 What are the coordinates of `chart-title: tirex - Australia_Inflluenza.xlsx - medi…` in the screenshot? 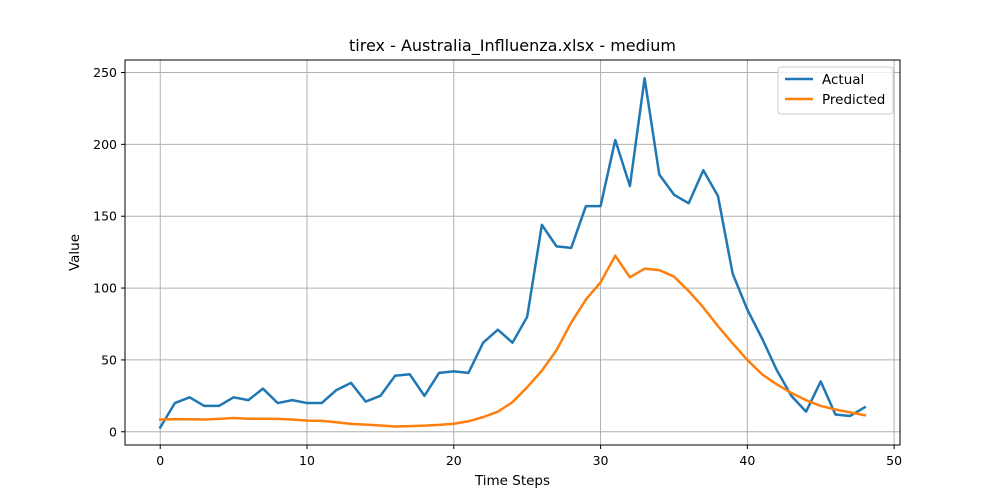 It's located at (512, 46).